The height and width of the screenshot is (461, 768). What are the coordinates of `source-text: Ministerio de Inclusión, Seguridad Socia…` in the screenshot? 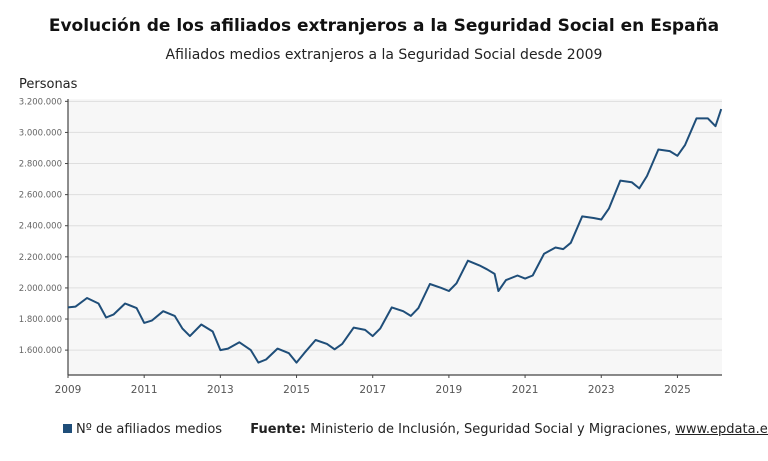 It's located at (491, 429).